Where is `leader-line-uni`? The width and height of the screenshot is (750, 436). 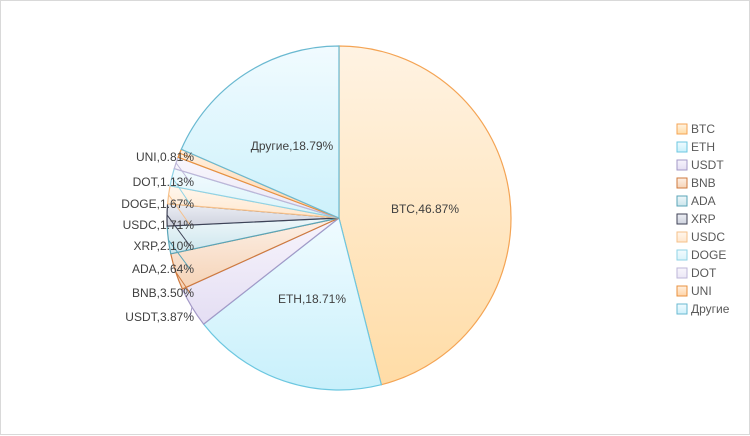 leader-line-uni is located at coordinates (185, 155).